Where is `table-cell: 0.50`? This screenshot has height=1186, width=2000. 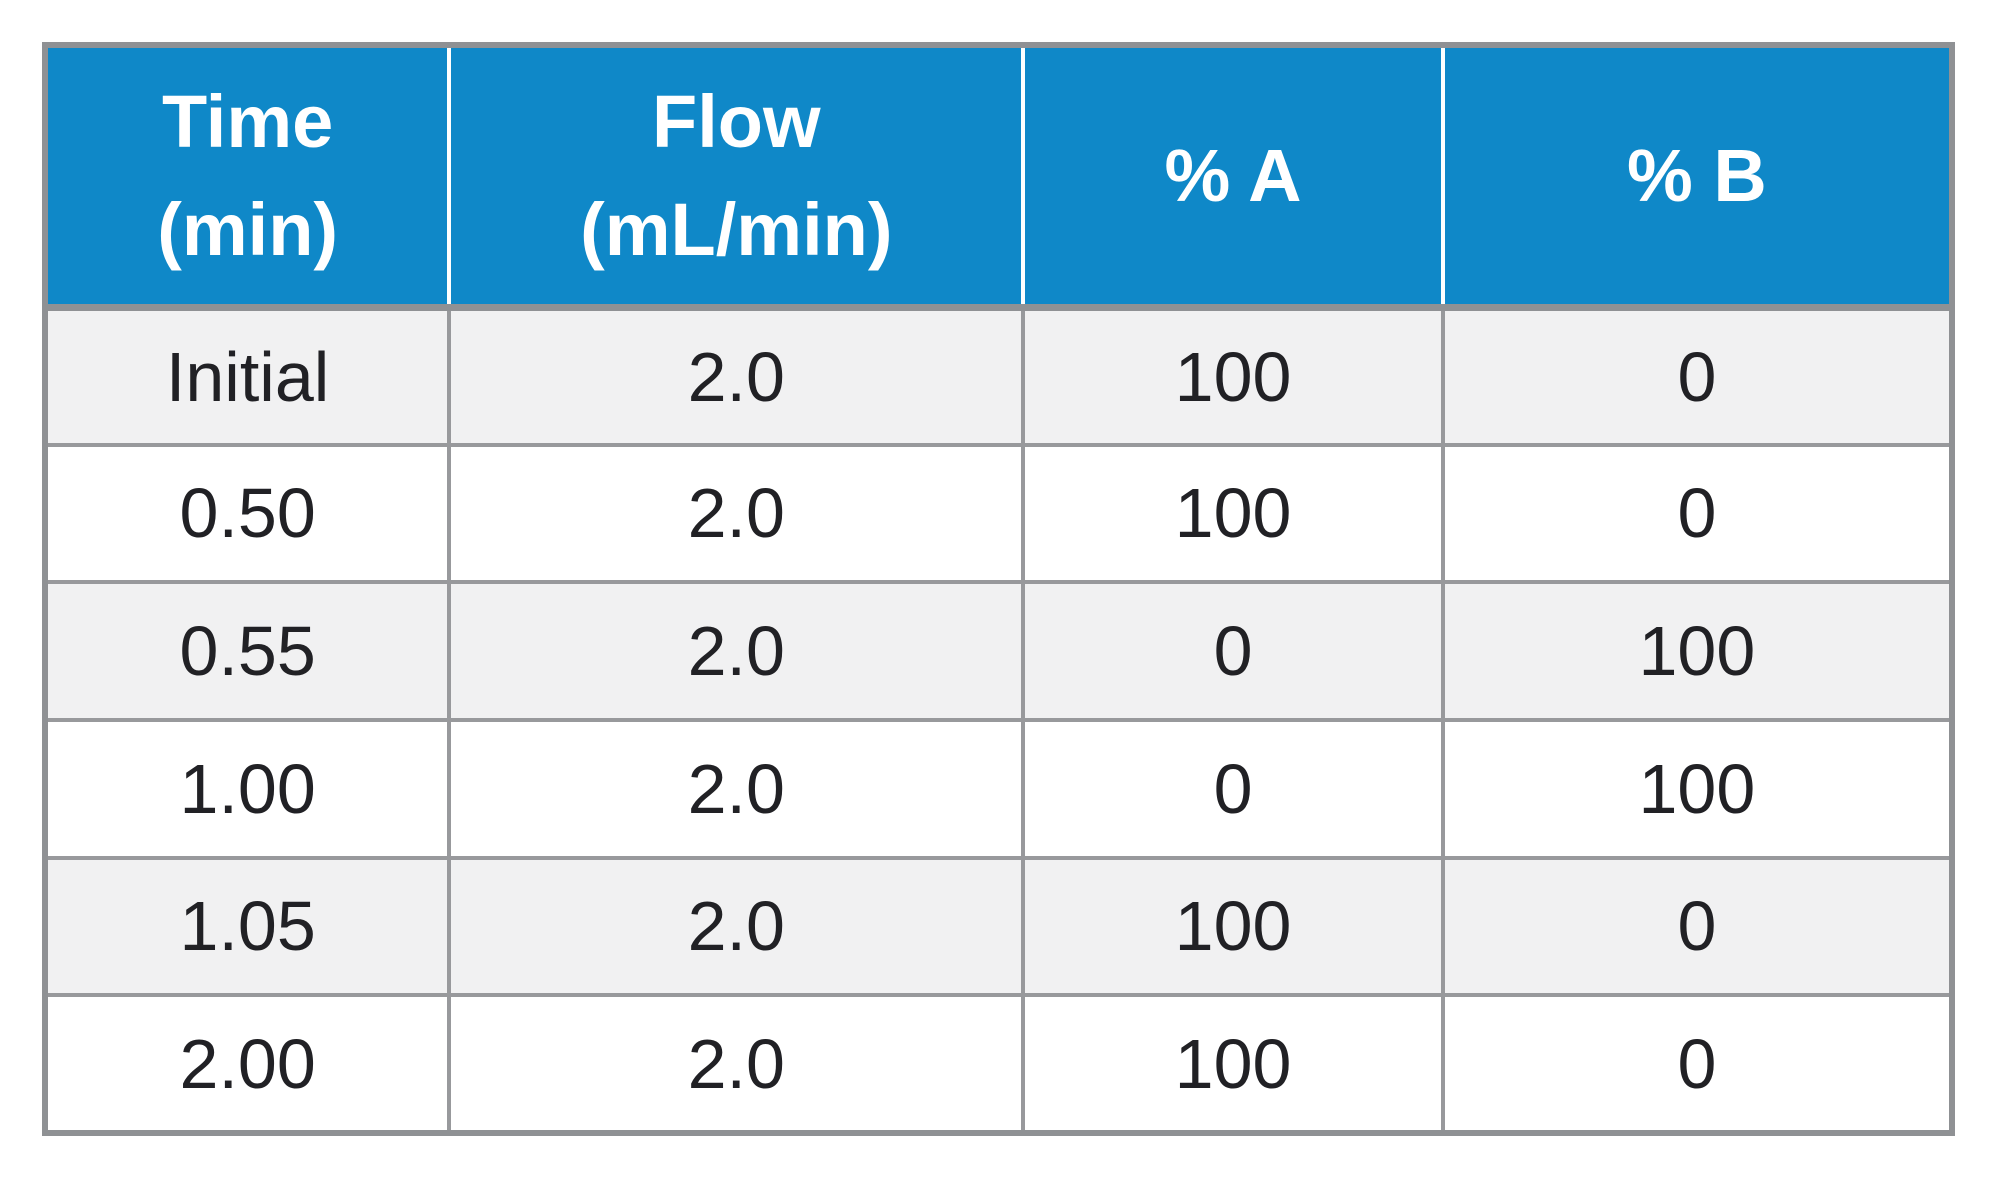
table-cell: 0.50 is located at coordinates (247, 513).